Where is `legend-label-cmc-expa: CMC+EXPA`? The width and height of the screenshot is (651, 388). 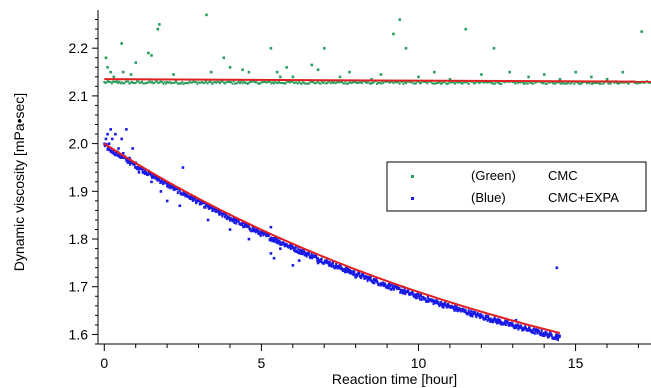 legend-label-cmc-expa: CMC+EXPA is located at coordinates (583, 197).